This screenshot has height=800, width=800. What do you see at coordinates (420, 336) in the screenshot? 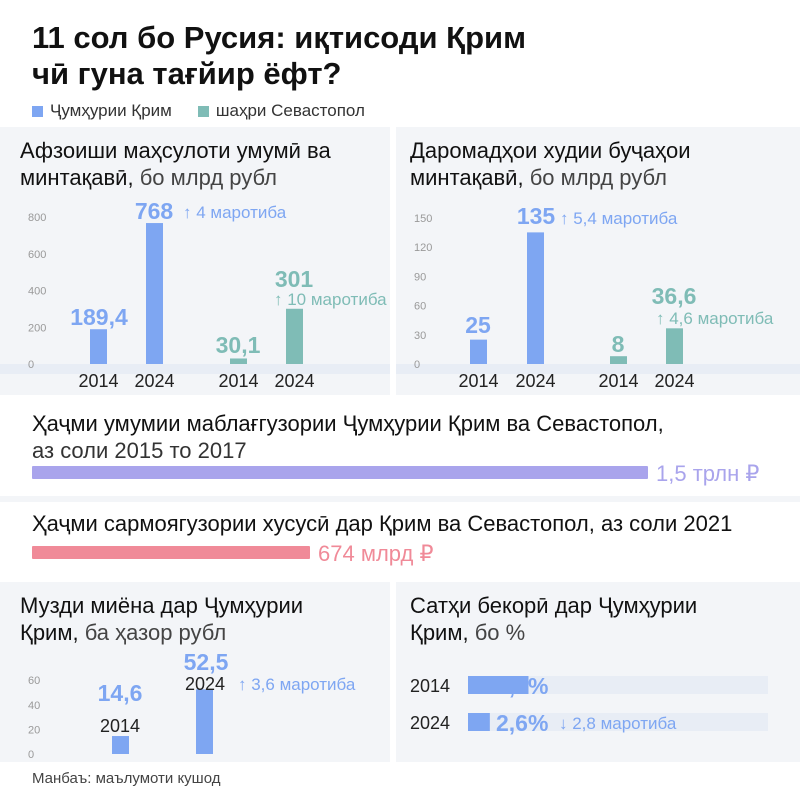
I see `y-tick-label: 30` at bounding box center [420, 336].